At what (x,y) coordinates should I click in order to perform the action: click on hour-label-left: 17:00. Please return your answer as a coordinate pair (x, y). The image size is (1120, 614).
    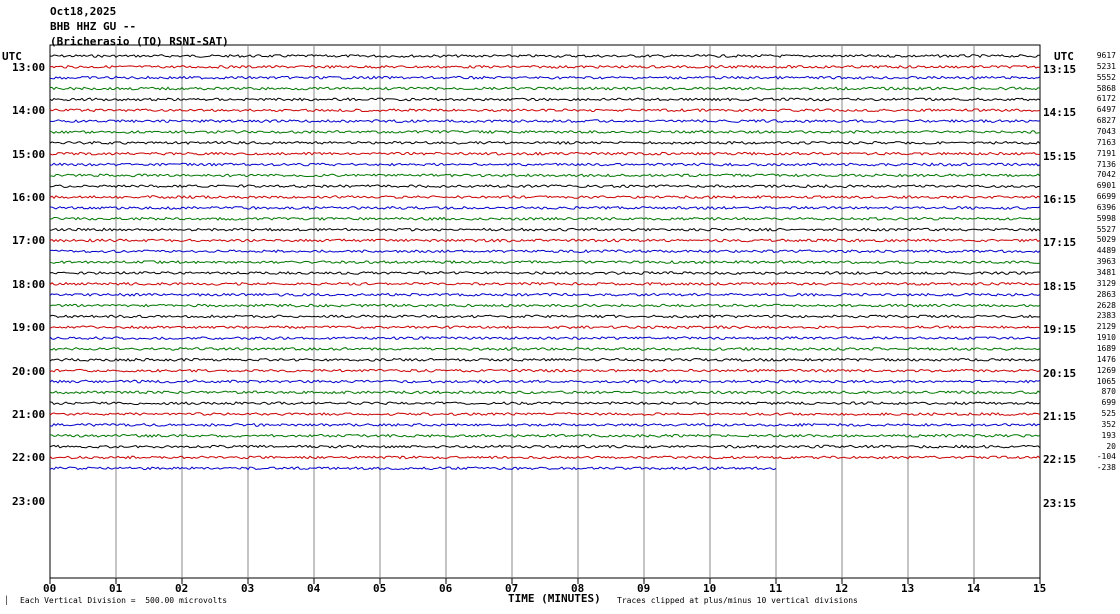
    Looking at the image, I should click on (29, 241).